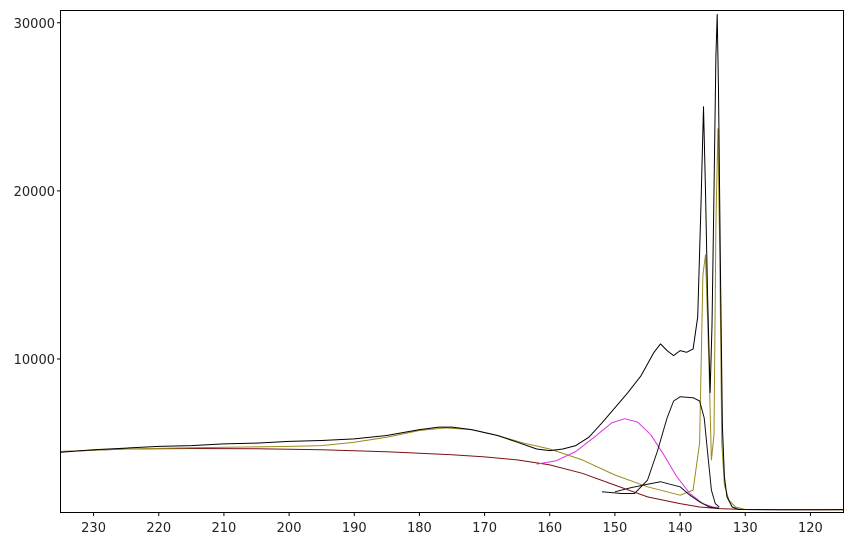 The image size is (853, 540). What do you see at coordinates (452, 479) in the screenshot?
I see `series-line-background` at bounding box center [452, 479].